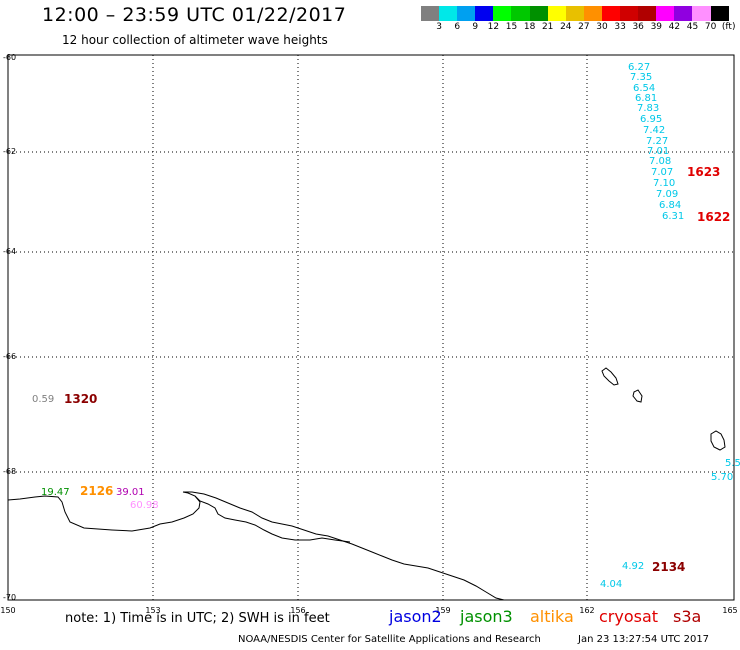 The width and height of the screenshot is (740, 650). Describe the element at coordinates (493, 27) in the screenshot. I see `colorbar-label: 12` at that location.